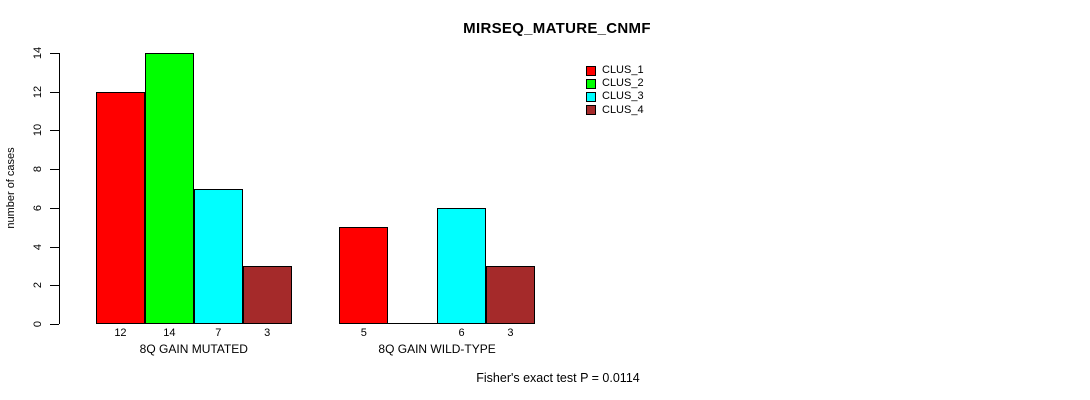 This screenshot has width=1090, height=400. I want to click on stat-annotation: Fisher's exact test P = 0.0114, so click(558, 378).